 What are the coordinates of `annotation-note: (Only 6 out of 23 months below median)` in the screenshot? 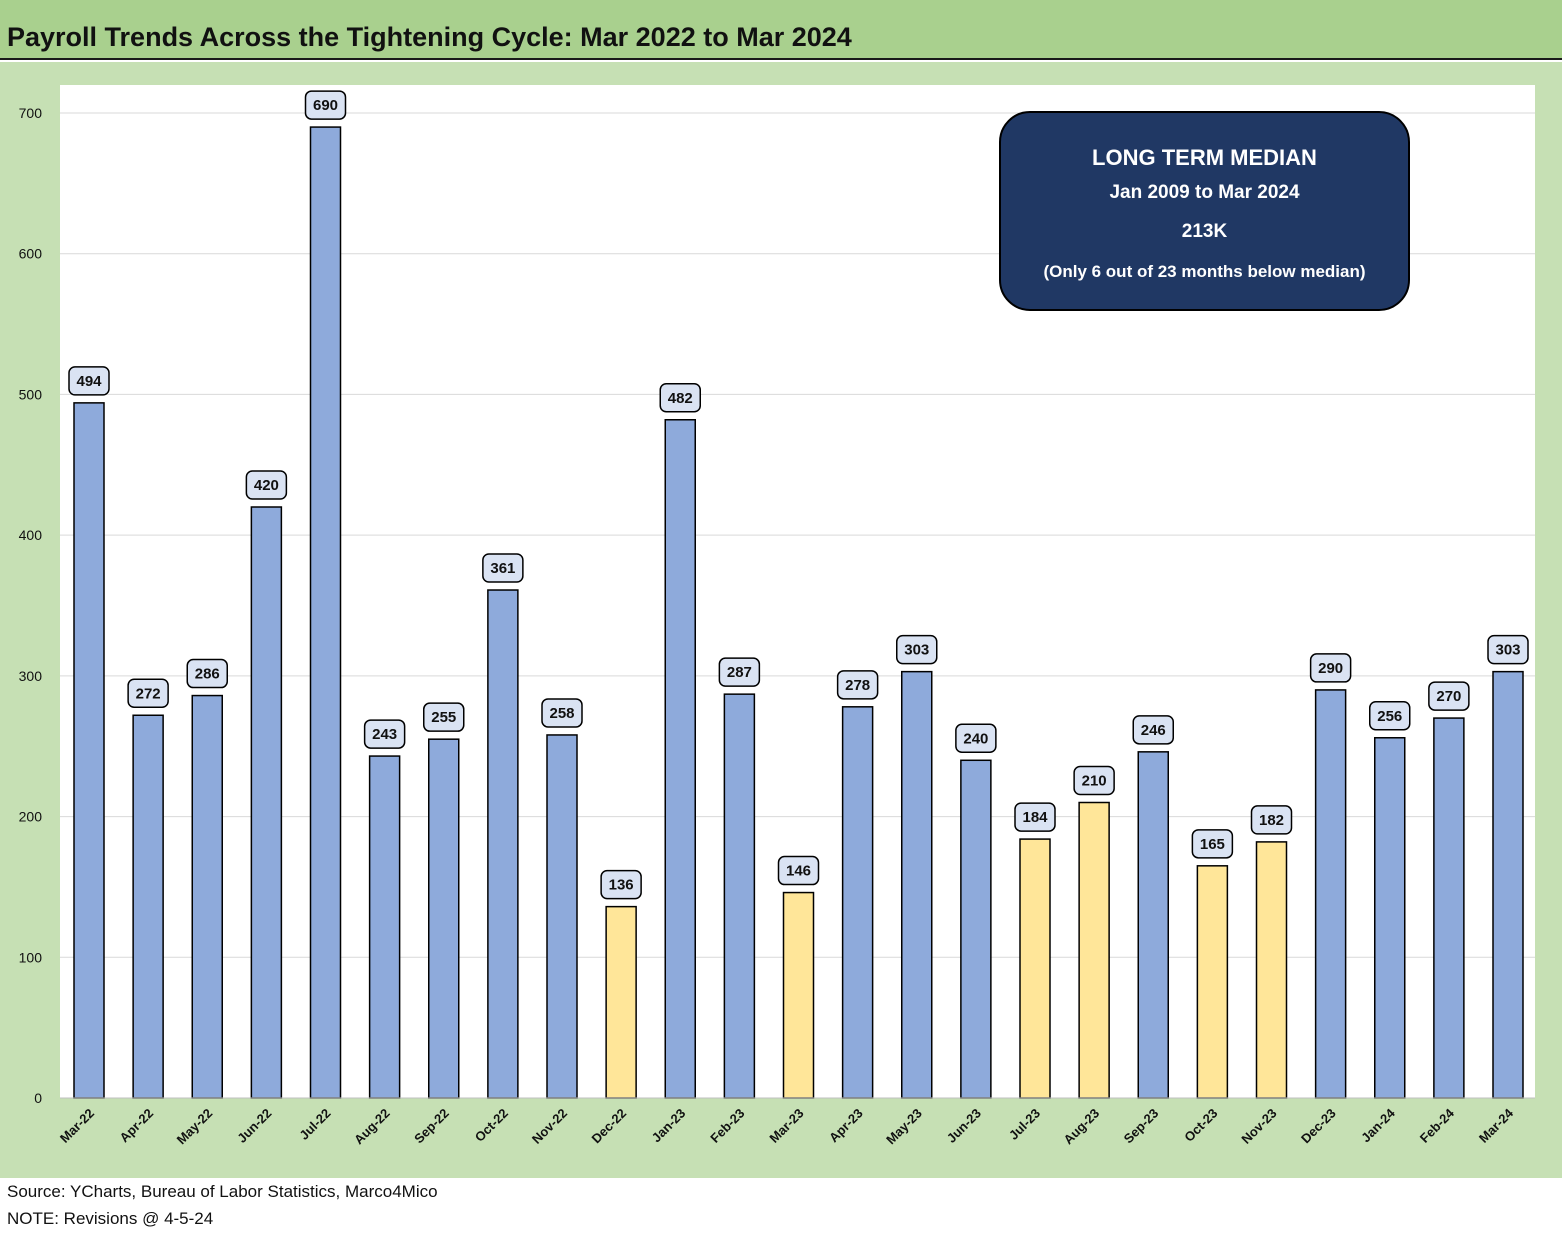 It's located at (1204, 271).